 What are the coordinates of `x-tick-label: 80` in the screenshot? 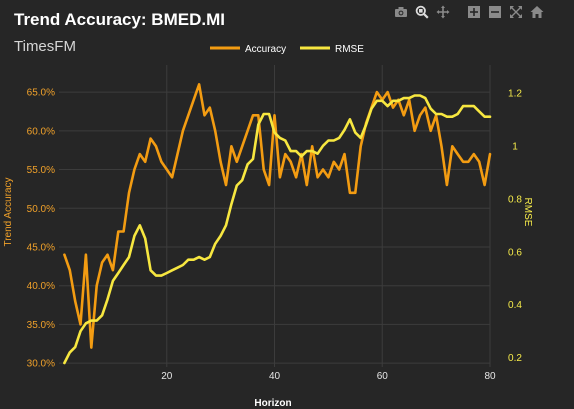 It's located at (490, 376).